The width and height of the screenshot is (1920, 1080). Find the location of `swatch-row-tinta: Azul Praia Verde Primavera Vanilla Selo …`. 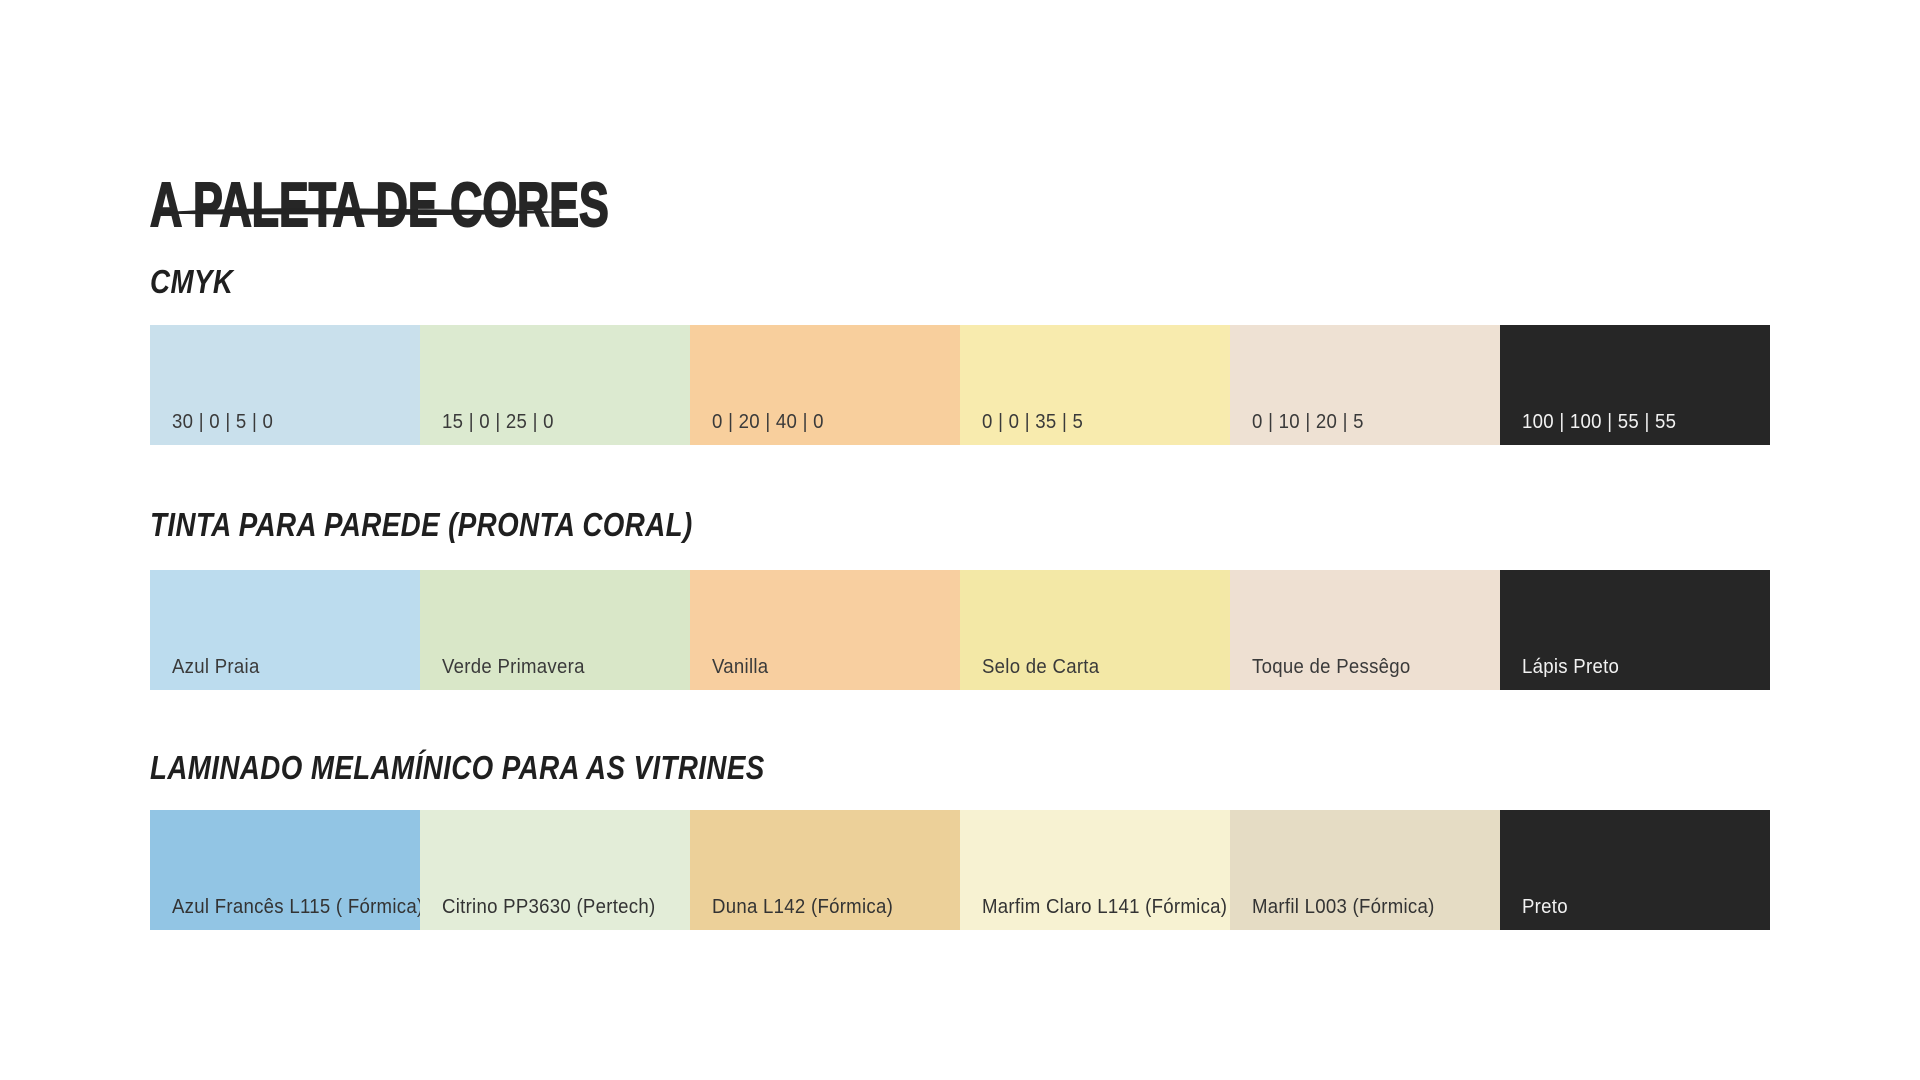

swatch-row-tinta: Azul Praia Verde Primavera Vanilla Selo … is located at coordinates (960, 630).